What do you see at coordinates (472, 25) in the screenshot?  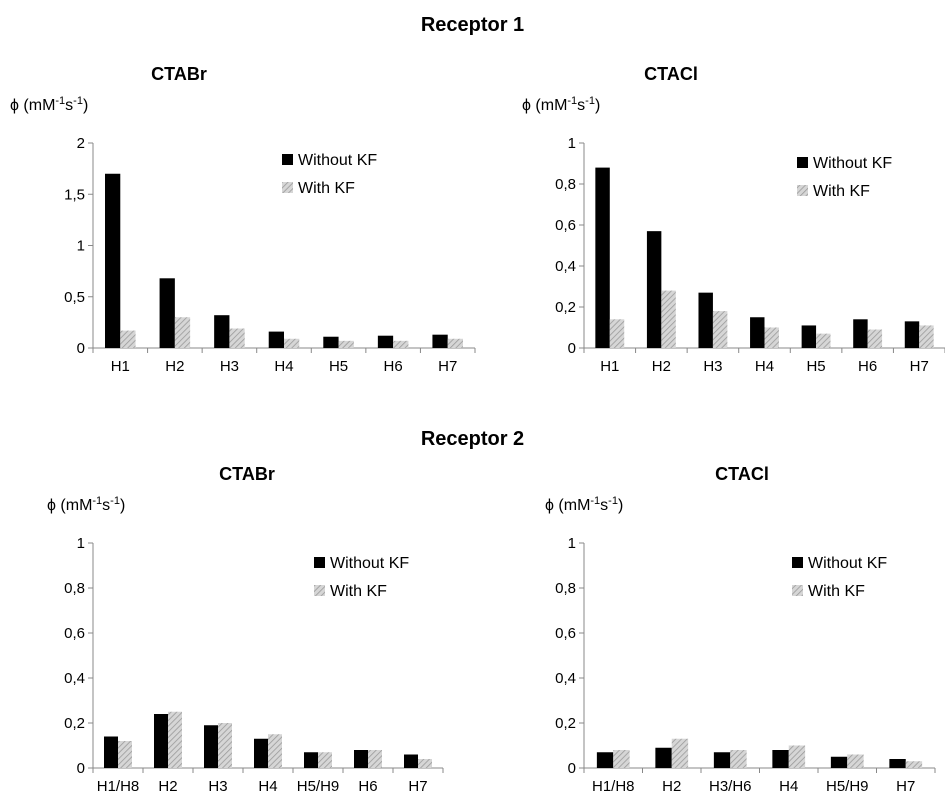 I see `section-title-receptor-1: Receptor 1` at bounding box center [472, 25].